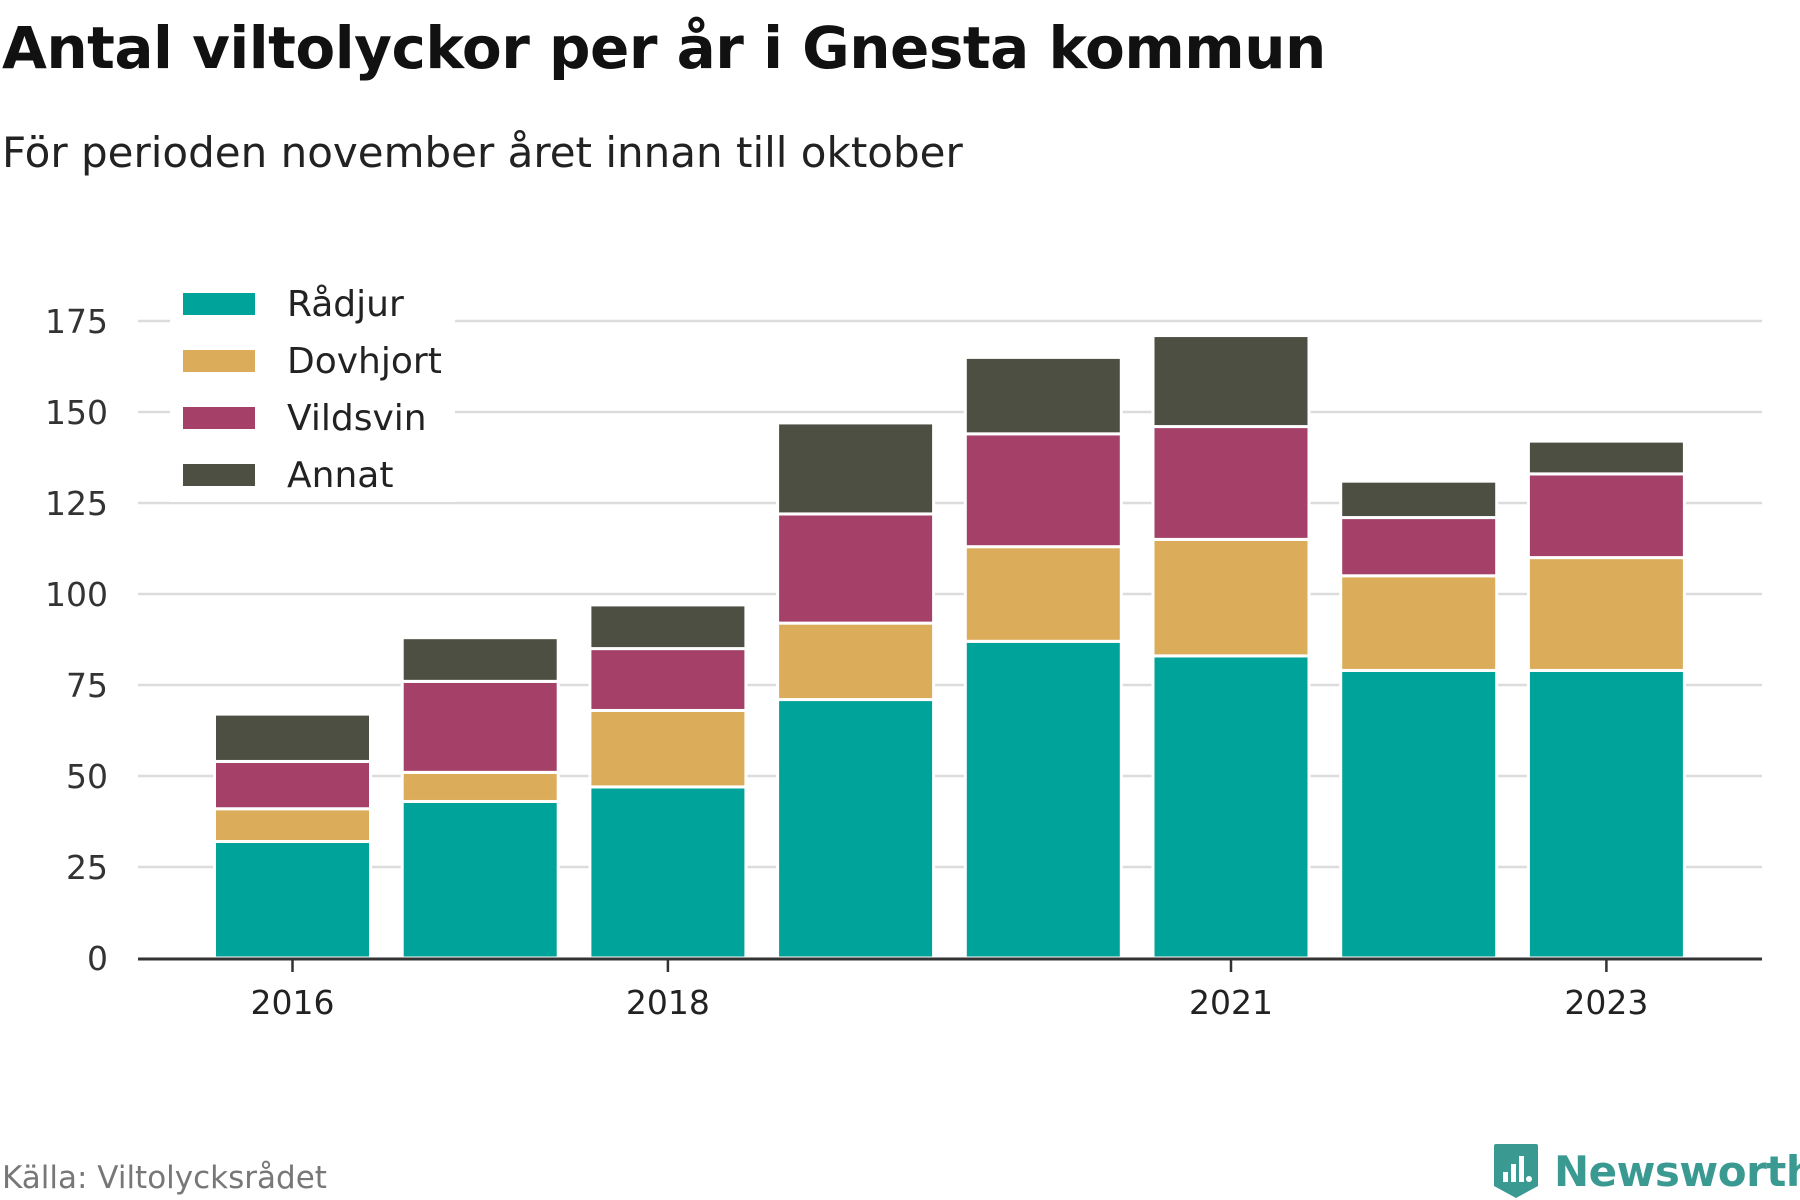 The width and height of the screenshot is (1800, 1200). I want to click on x-tick-label: 2023, so click(1606, 1002).